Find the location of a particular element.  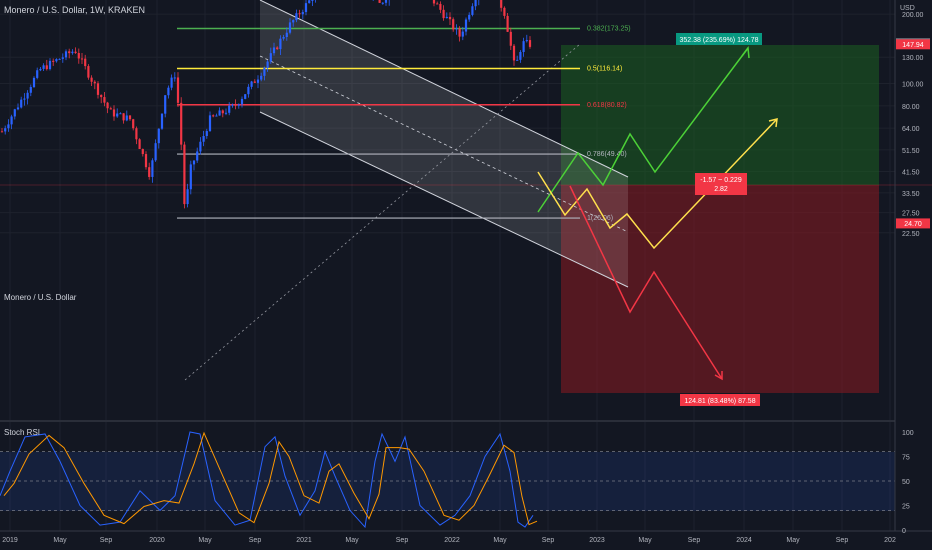

rsi-axis: 100 75 50 25 0 is located at coordinates (908, 482).